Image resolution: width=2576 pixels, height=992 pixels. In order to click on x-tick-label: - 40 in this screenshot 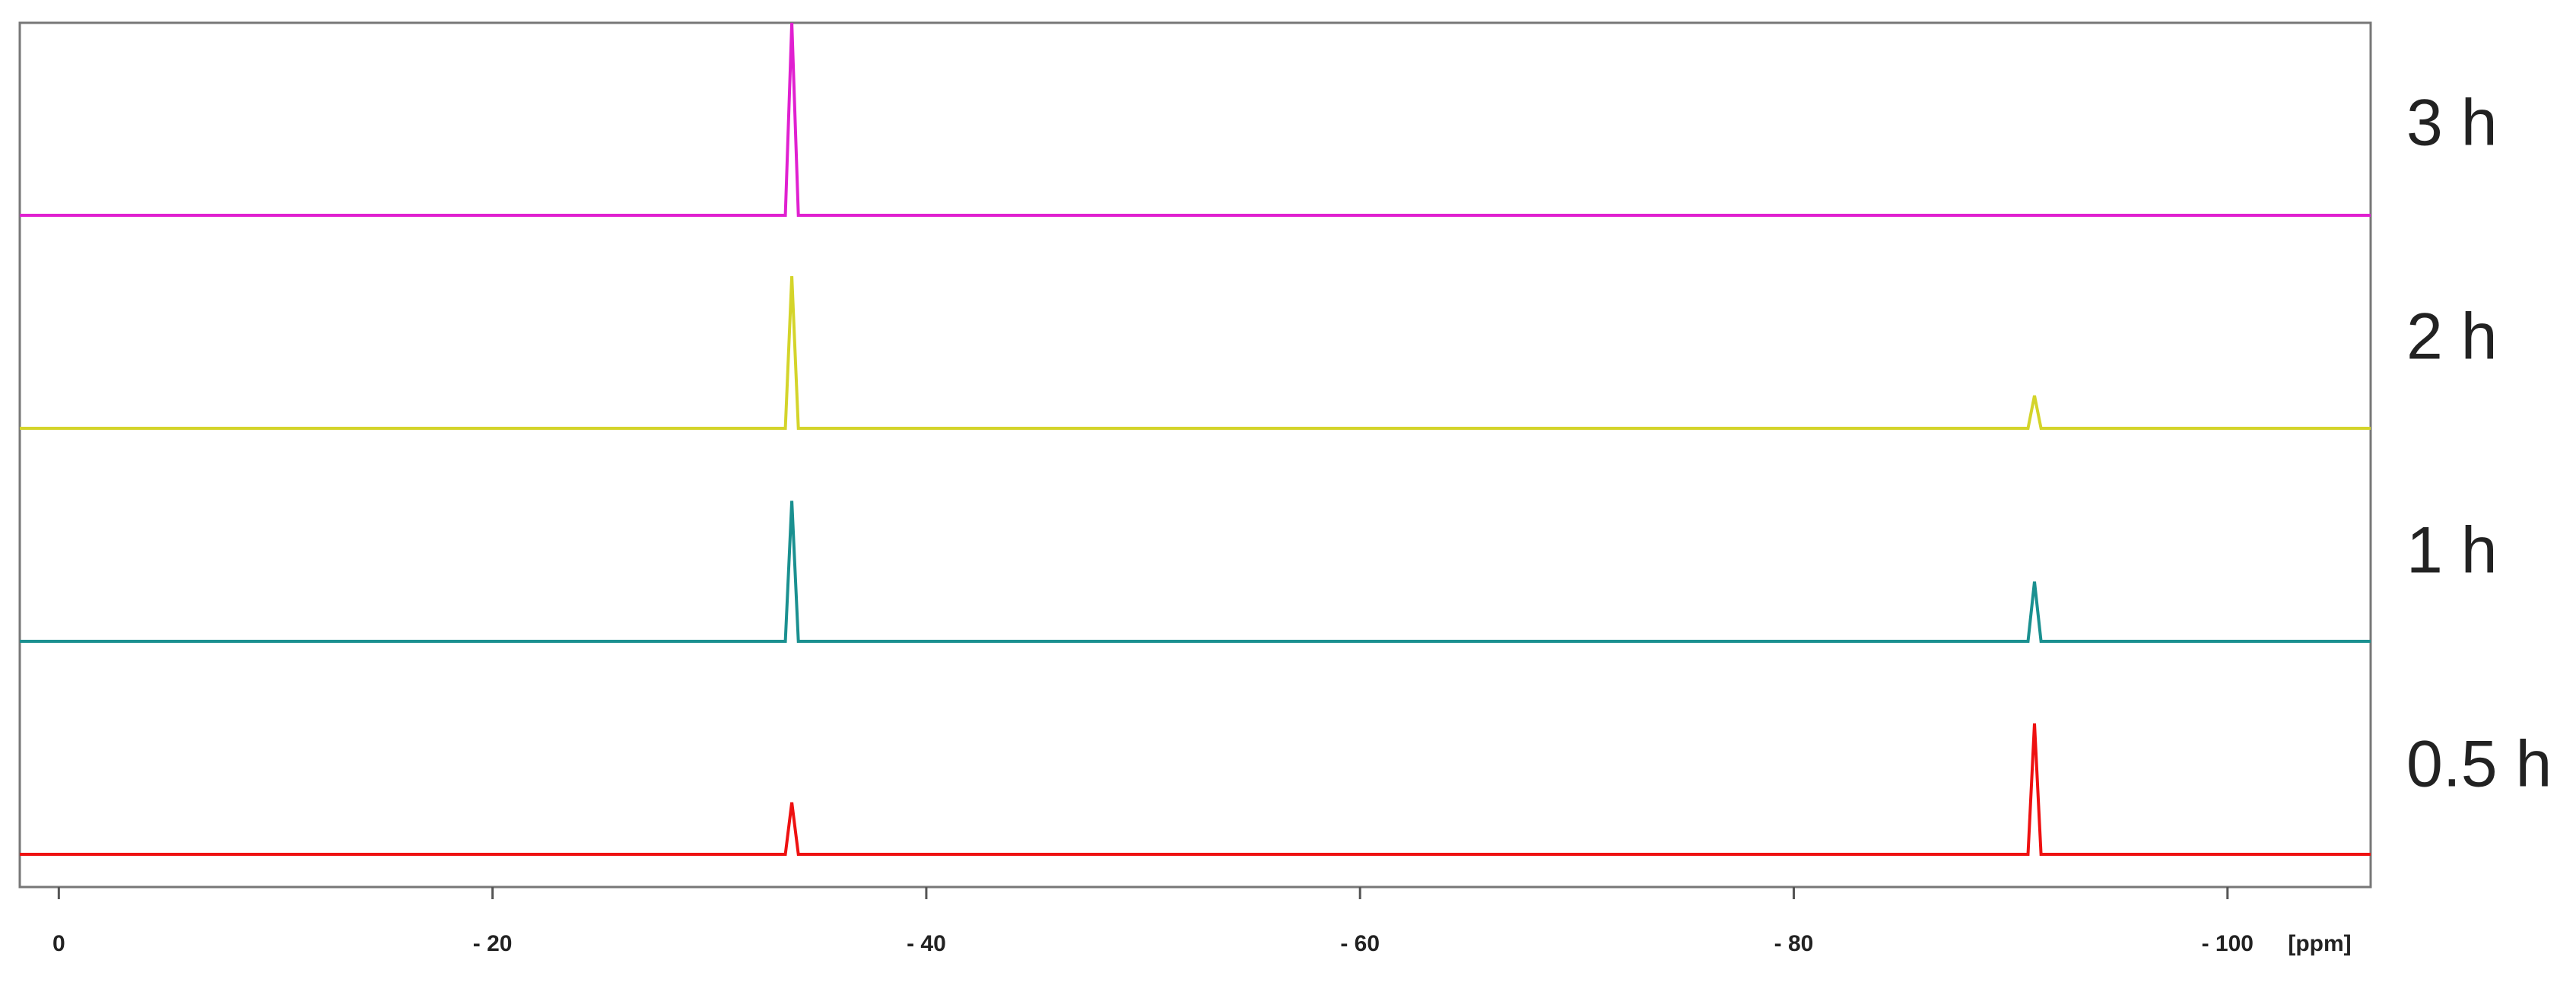, I will do `click(927, 943)`.